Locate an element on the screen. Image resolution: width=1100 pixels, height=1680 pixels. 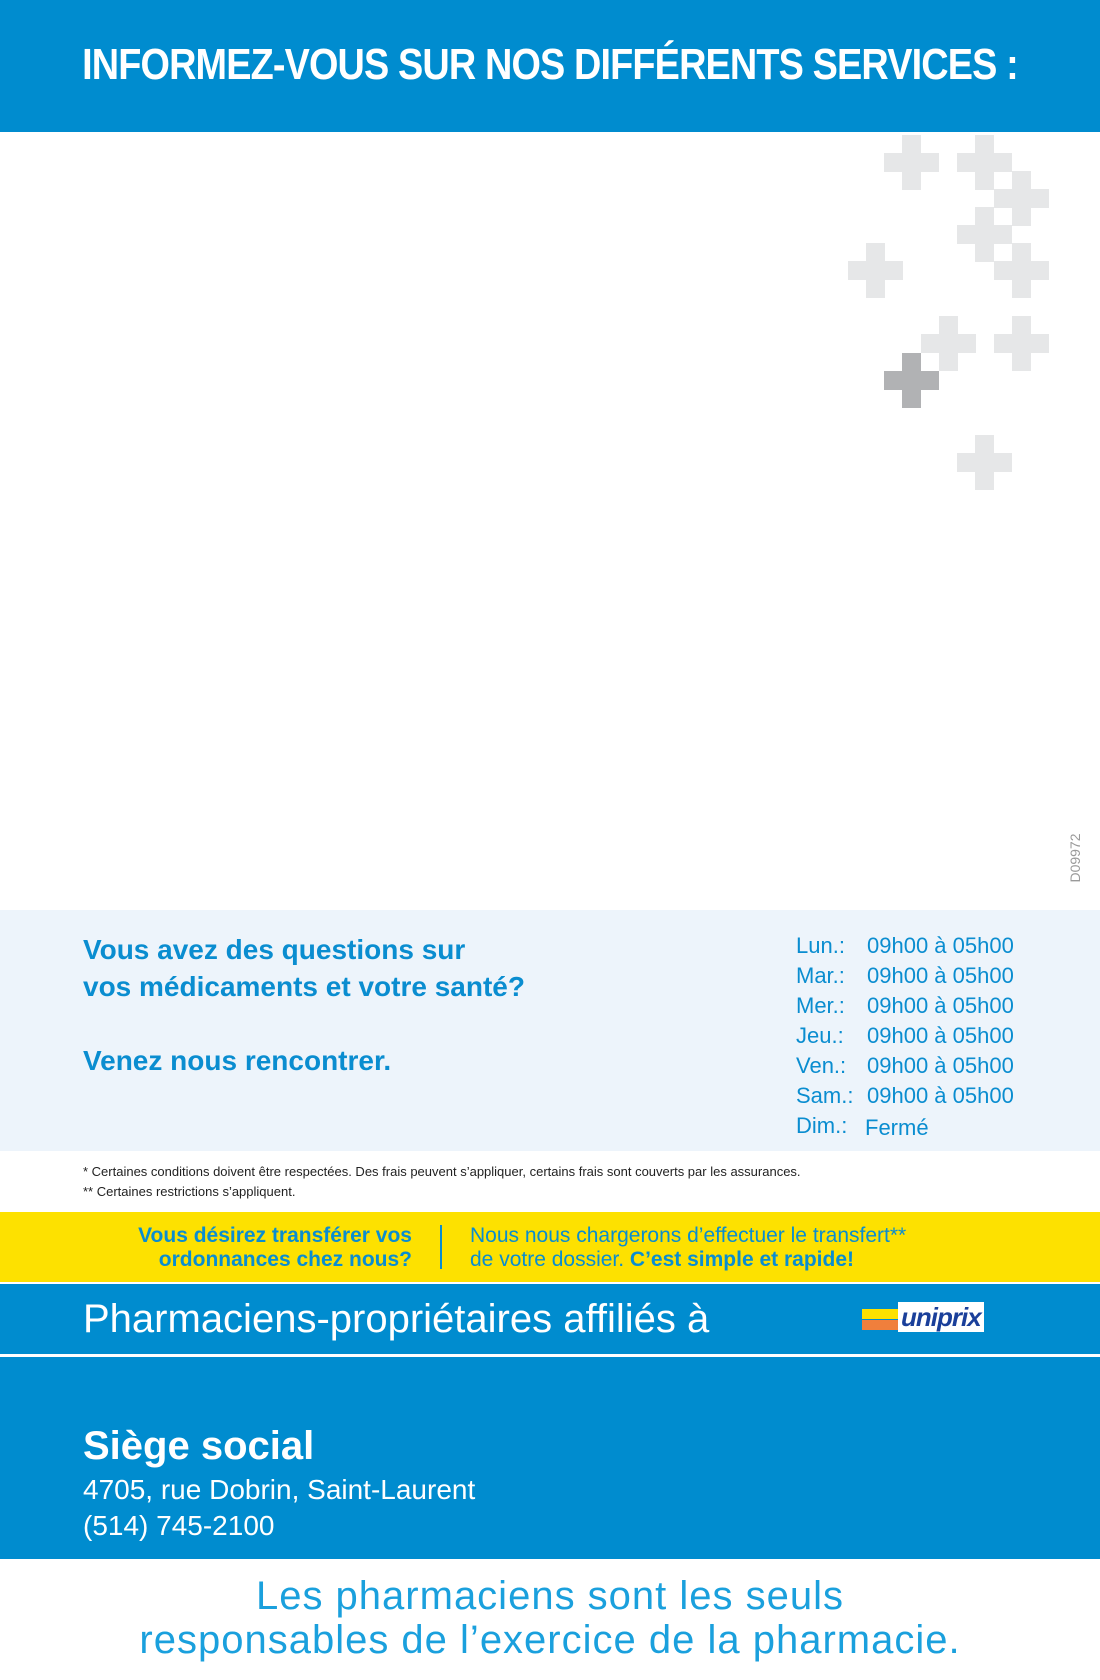
transfer-banner is located at coordinates (550, 1247).